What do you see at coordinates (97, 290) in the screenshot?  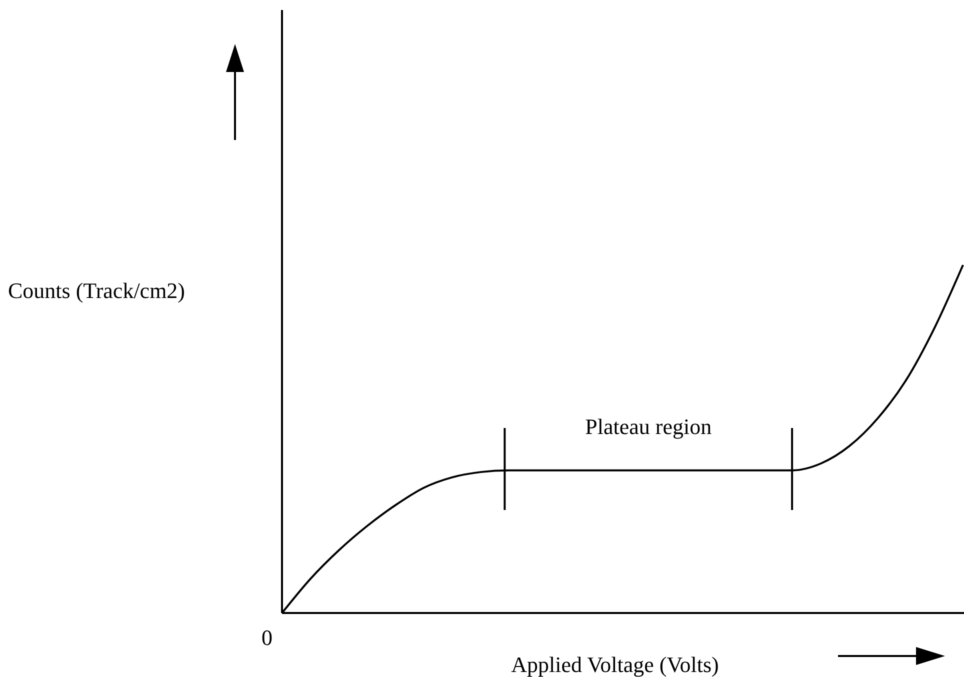 I see `y-axis-title: Counts (Track/cm2)` at bounding box center [97, 290].